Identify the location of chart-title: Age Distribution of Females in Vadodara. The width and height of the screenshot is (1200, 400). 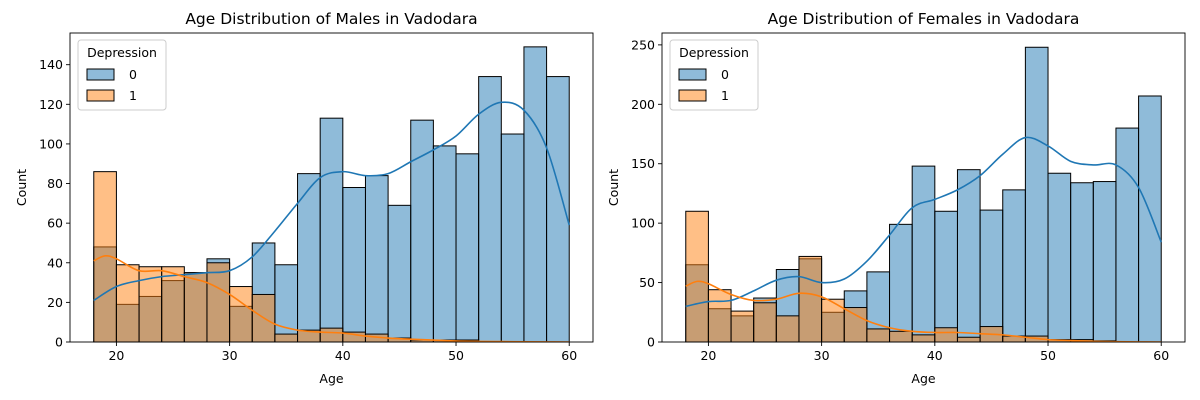
(924, 19).